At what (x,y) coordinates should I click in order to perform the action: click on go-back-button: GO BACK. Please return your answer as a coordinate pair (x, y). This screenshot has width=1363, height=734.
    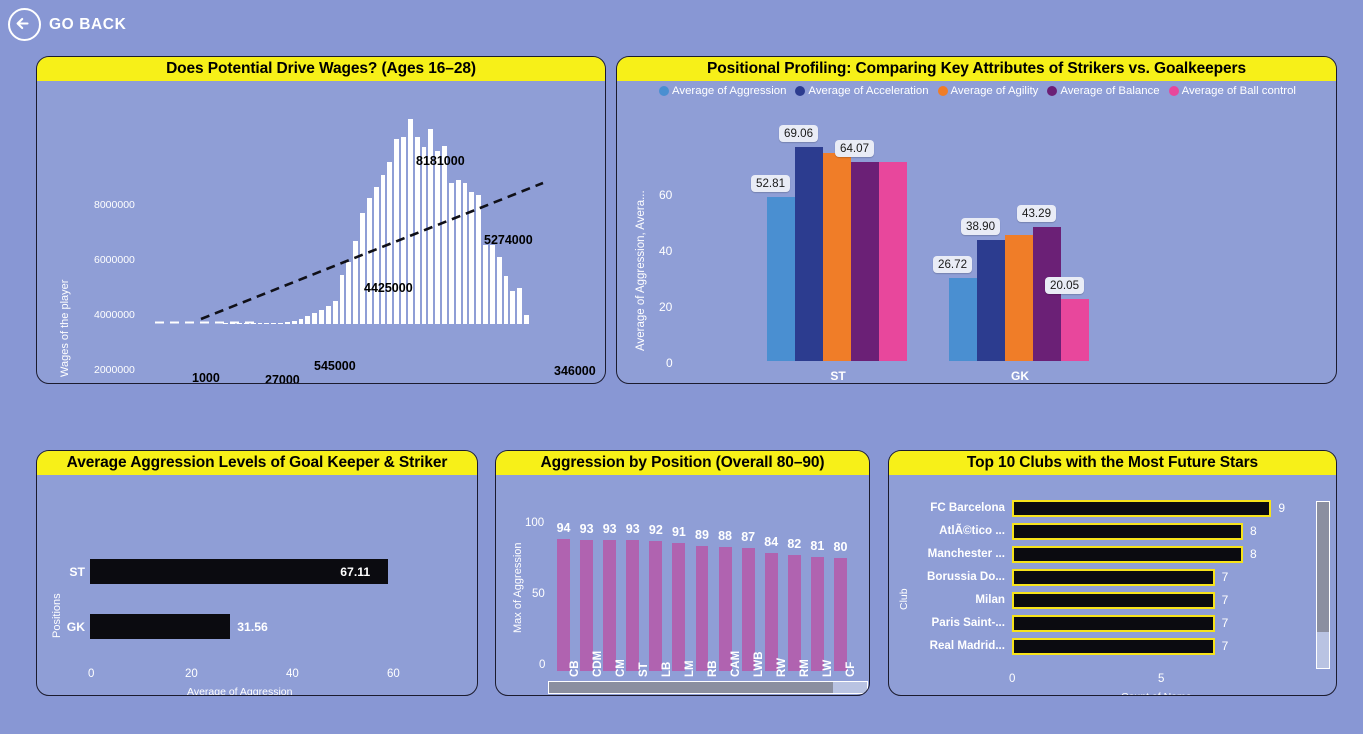
    Looking at the image, I should click on (67, 24).